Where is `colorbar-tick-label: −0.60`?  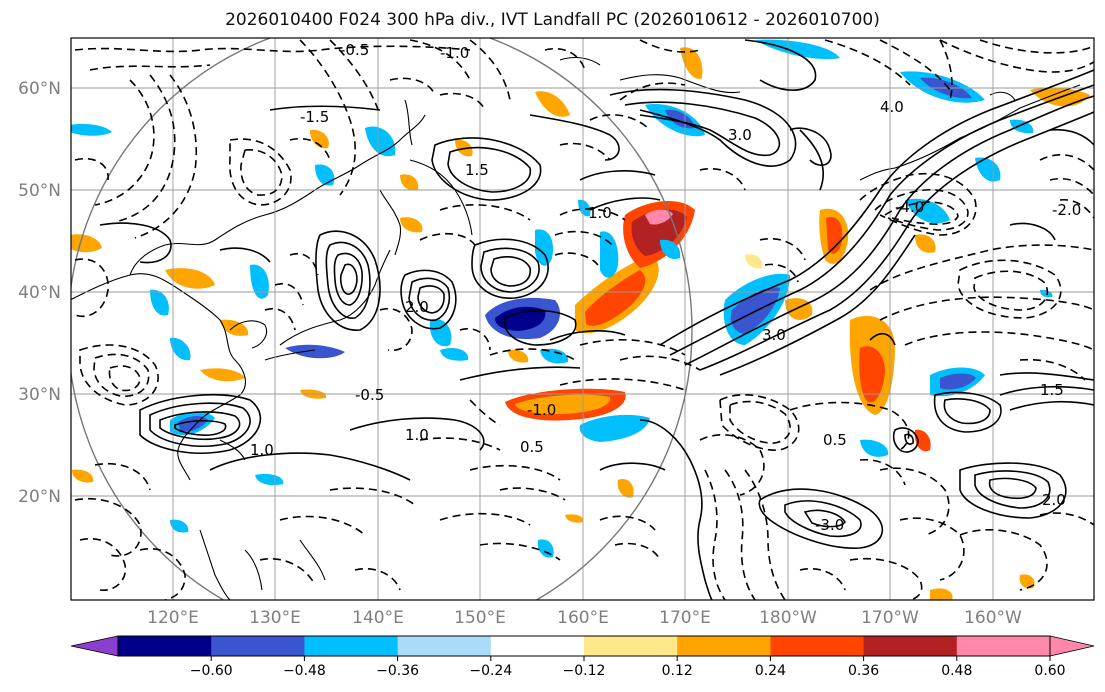
colorbar-tick-label: −0.60 is located at coordinates (211, 671).